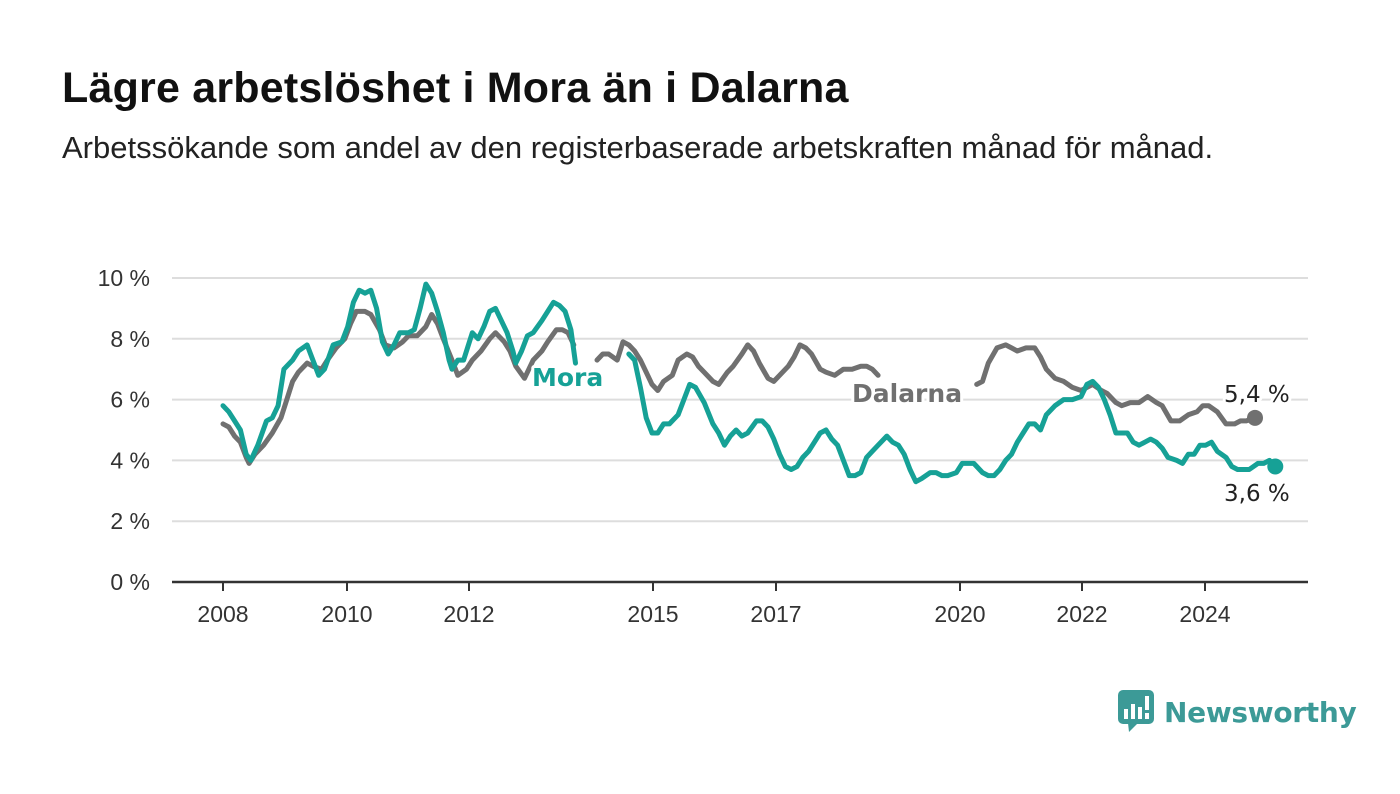 The width and height of the screenshot is (1400, 794). I want to click on series-labels: Mora Dalarna 5,4 % 3,6 %, so click(911, 435).